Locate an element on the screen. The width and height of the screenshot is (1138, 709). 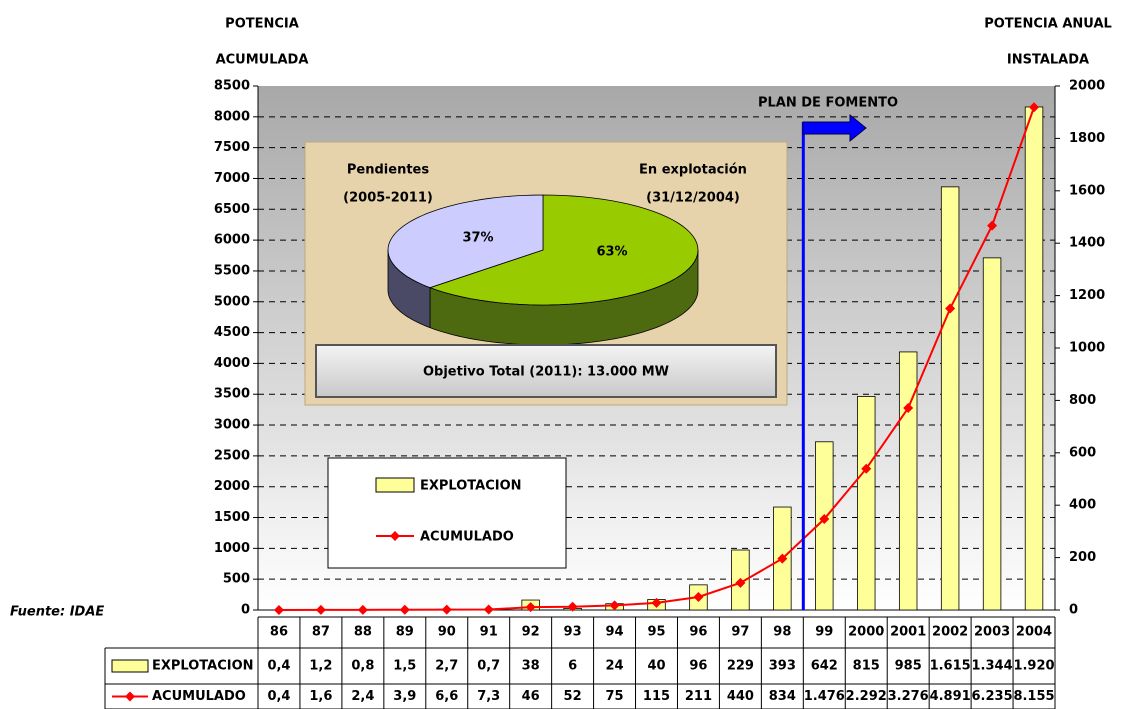
x-tick-label: 87 is located at coordinates (321, 632).